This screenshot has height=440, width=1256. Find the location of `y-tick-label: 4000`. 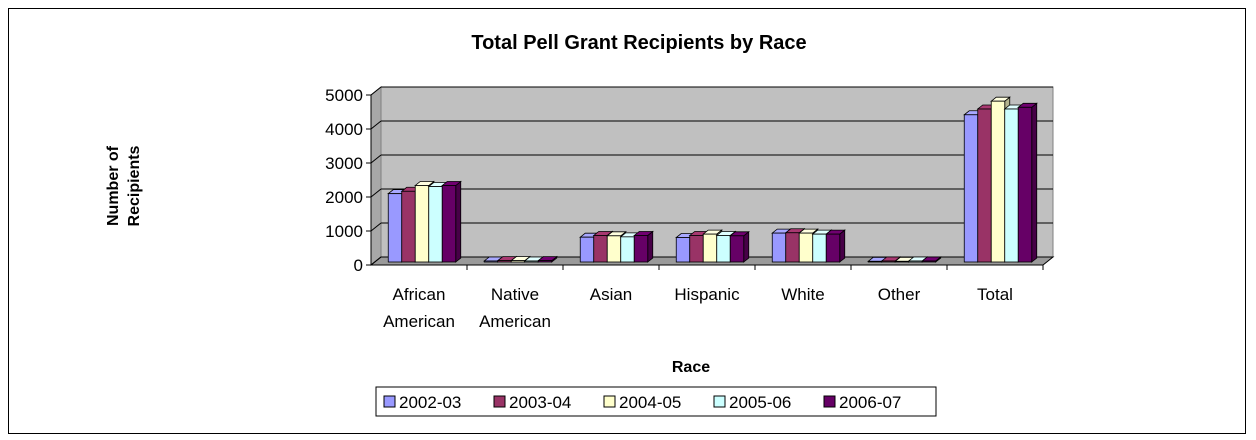

y-tick-label: 4000 is located at coordinates (344, 129).